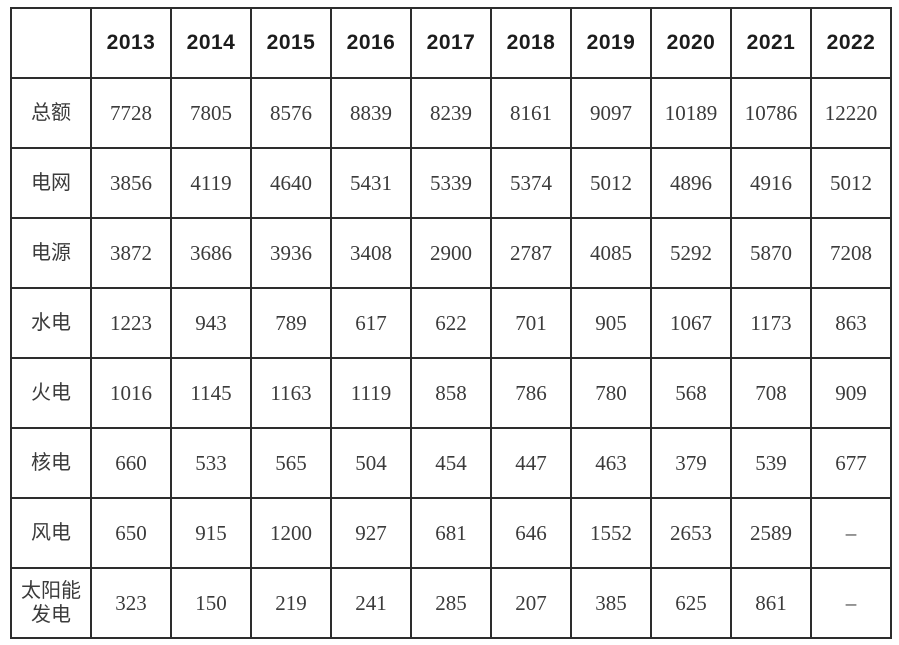 The width and height of the screenshot is (899, 645). What do you see at coordinates (851, 43) in the screenshot?
I see `year-header: 2022` at bounding box center [851, 43].